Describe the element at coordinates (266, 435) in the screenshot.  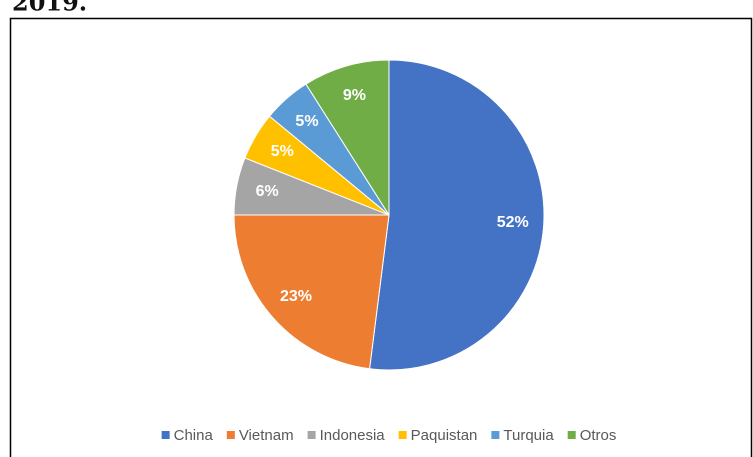
I see `legend-label: Vietnam` at that location.